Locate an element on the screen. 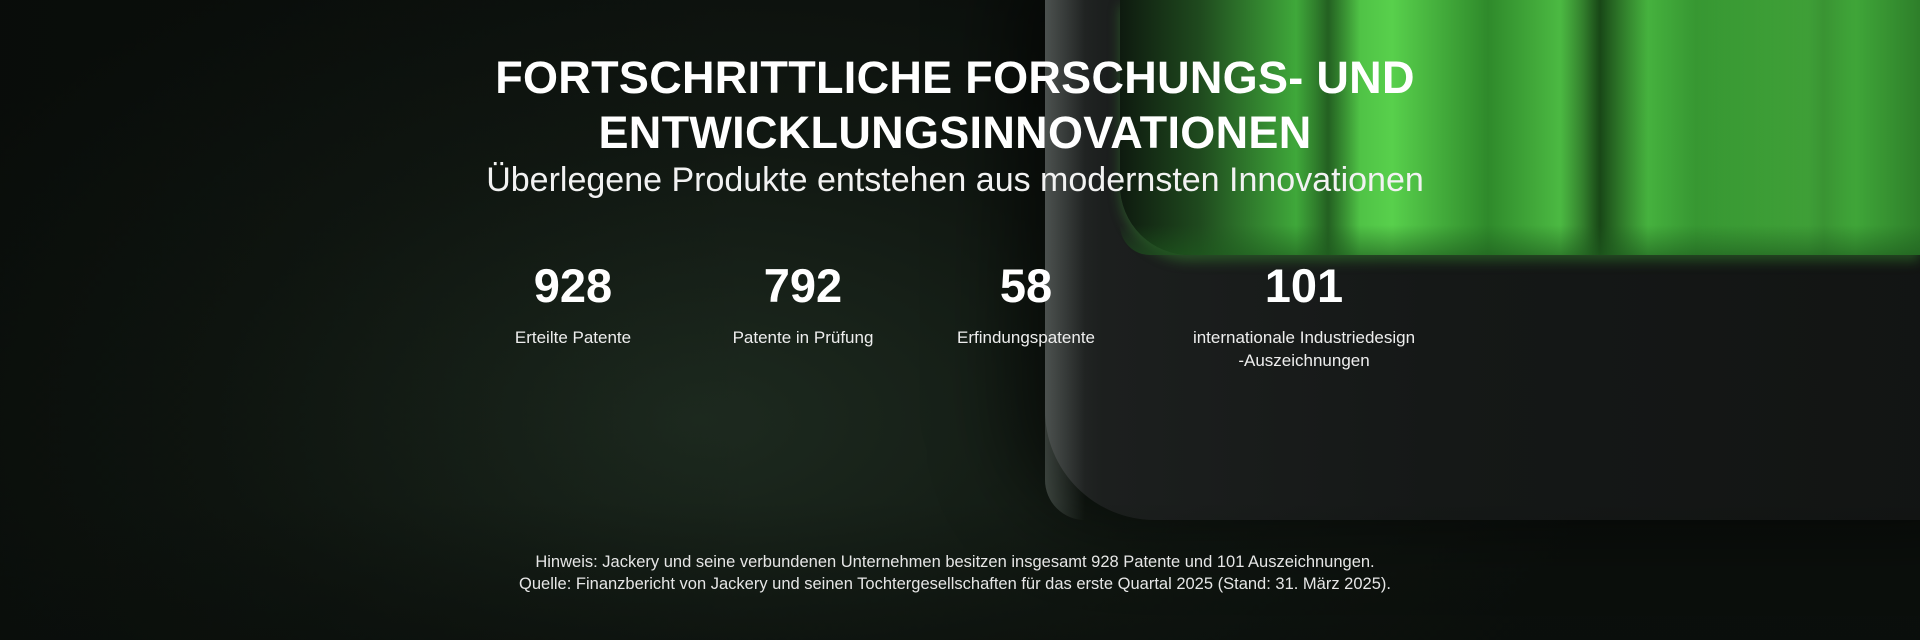 This screenshot has height=640, width=1920. stat-value: 101 is located at coordinates (1304, 285).